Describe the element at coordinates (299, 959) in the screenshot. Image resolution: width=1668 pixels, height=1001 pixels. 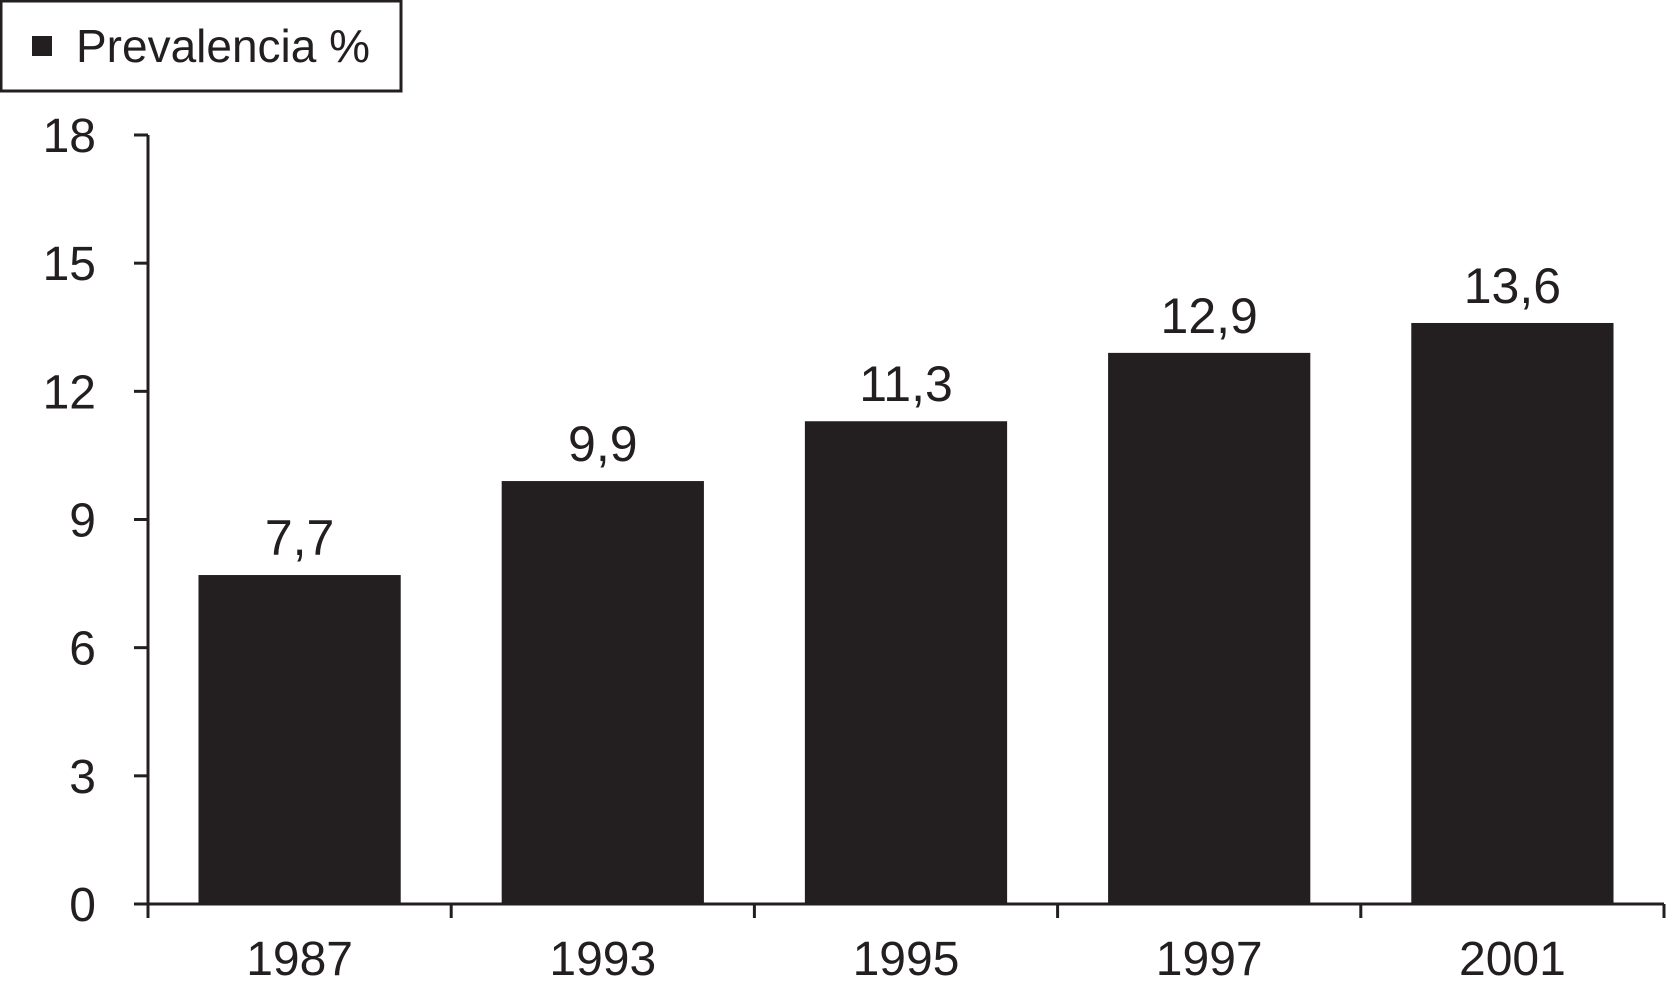
I see `x-tick-label-1987: 1987` at that location.